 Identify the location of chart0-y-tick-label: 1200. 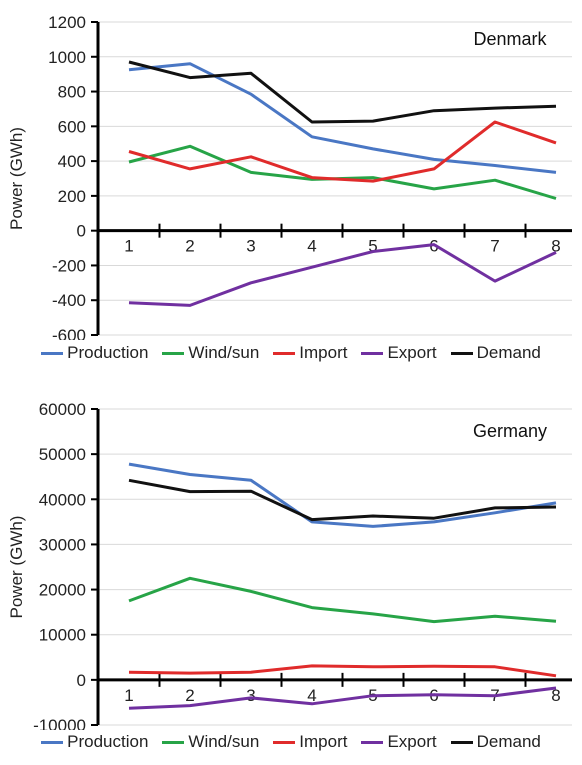
(67, 22).